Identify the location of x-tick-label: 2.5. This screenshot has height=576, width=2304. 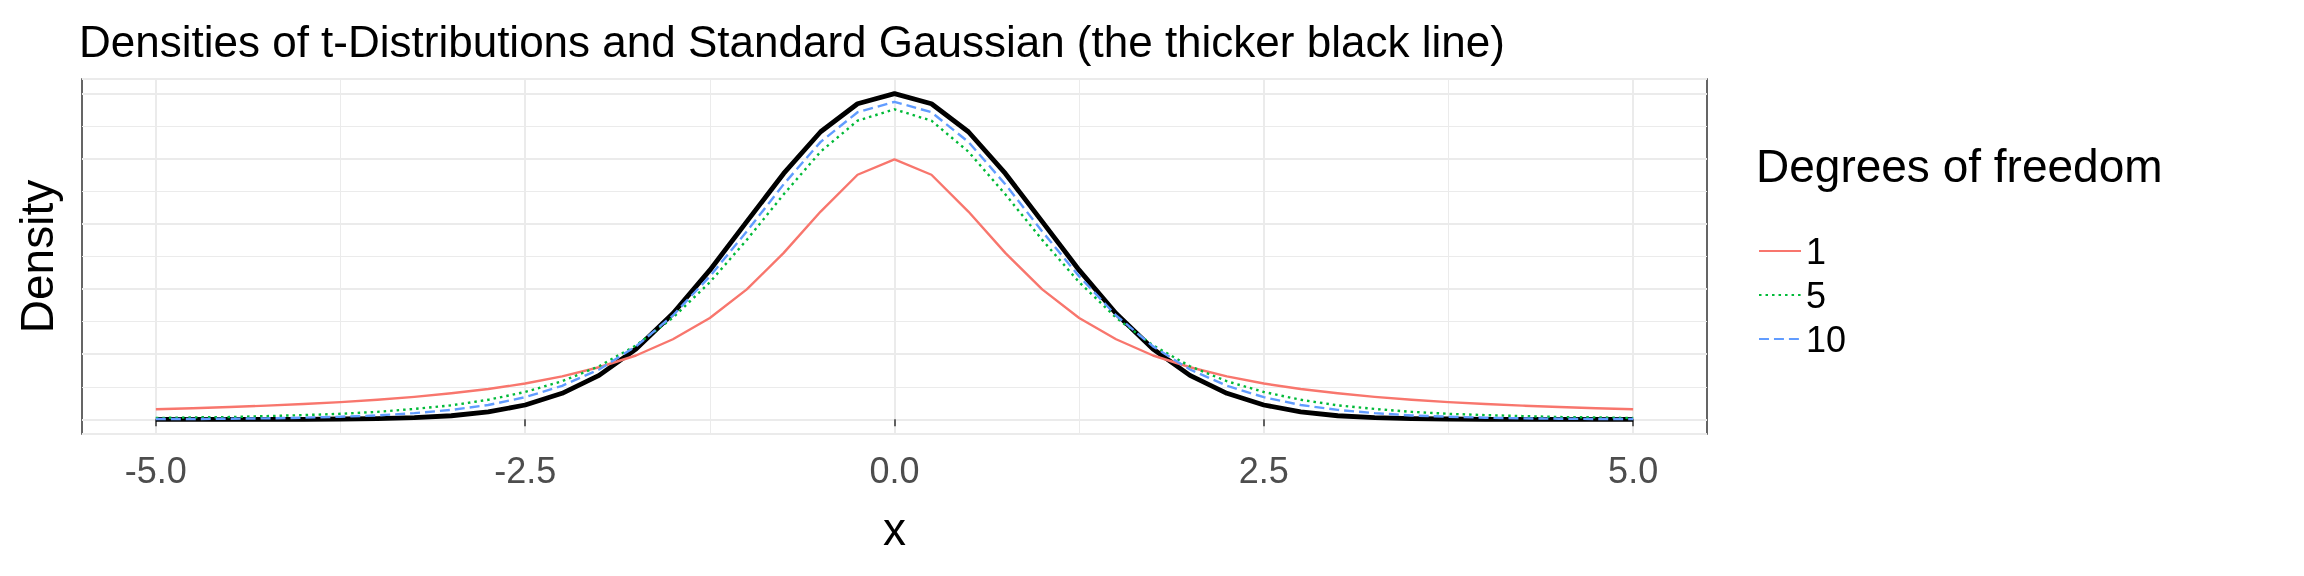
(1263, 470).